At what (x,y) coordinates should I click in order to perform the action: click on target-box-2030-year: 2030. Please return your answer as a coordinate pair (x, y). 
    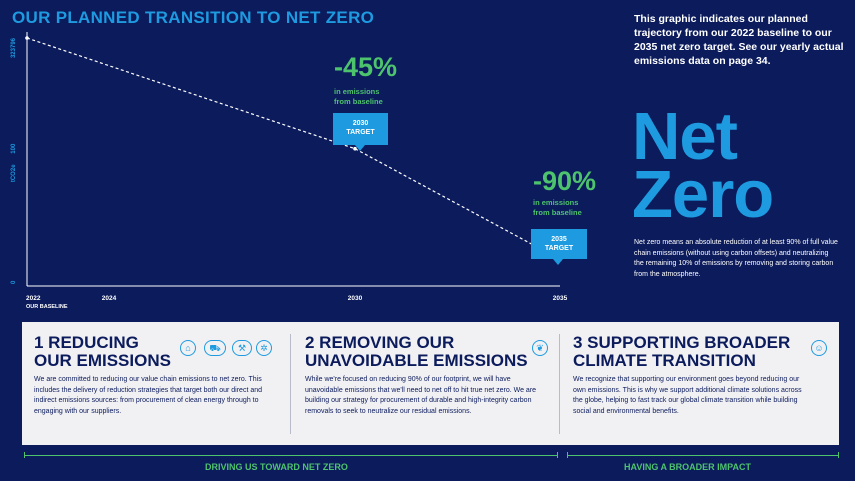
    Looking at the image, I should click on (360, 123).